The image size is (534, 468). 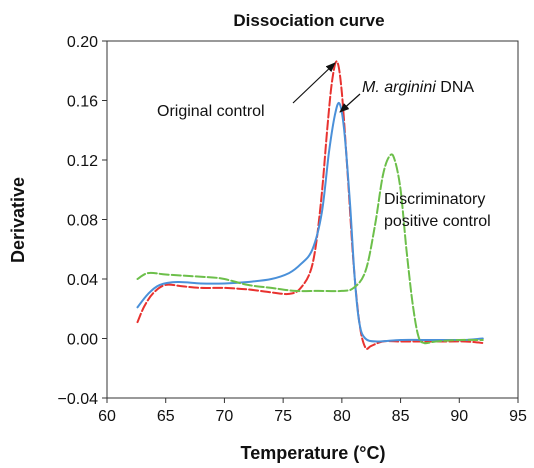 I want to click on y-tick-label: 0.04, so click(x=82, y=280).